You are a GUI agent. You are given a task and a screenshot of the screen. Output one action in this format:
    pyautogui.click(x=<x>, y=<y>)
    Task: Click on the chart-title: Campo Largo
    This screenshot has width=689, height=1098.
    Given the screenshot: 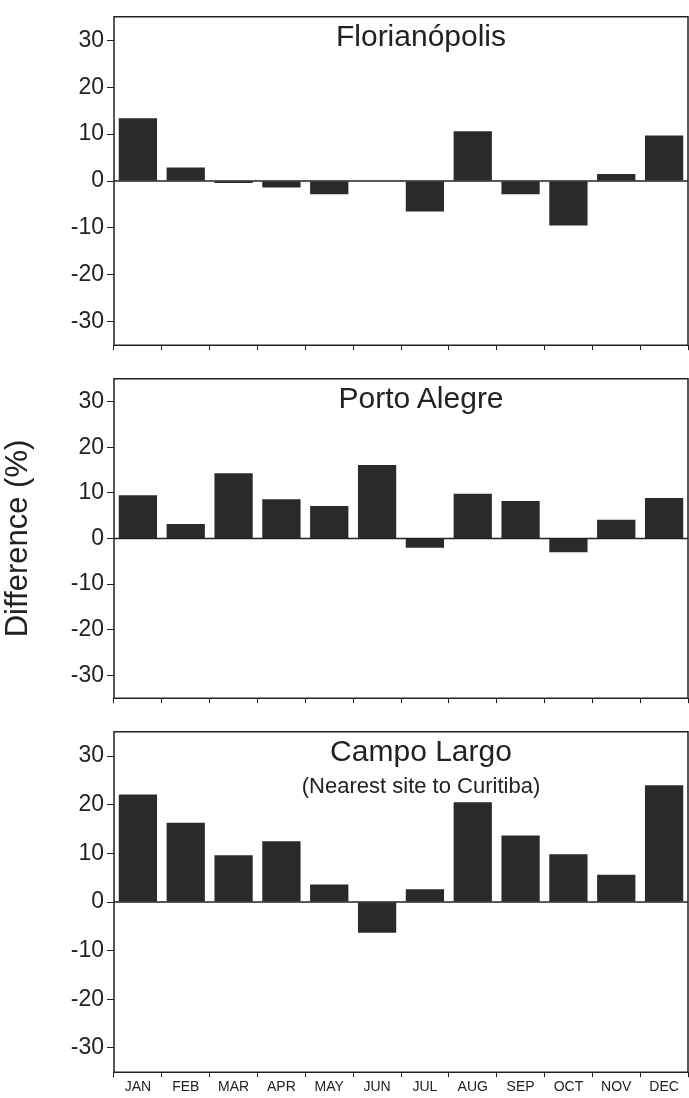 What is the action you would take?
    pyautogui.click(x=421, y=751)
    